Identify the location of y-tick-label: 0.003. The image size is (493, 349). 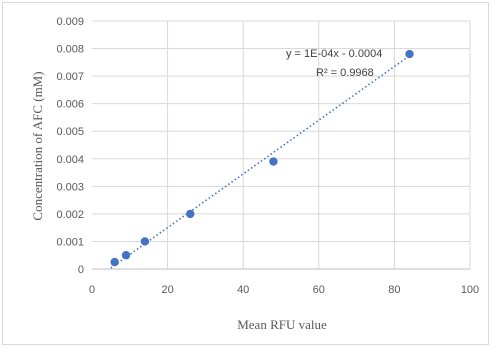
(70, 187).